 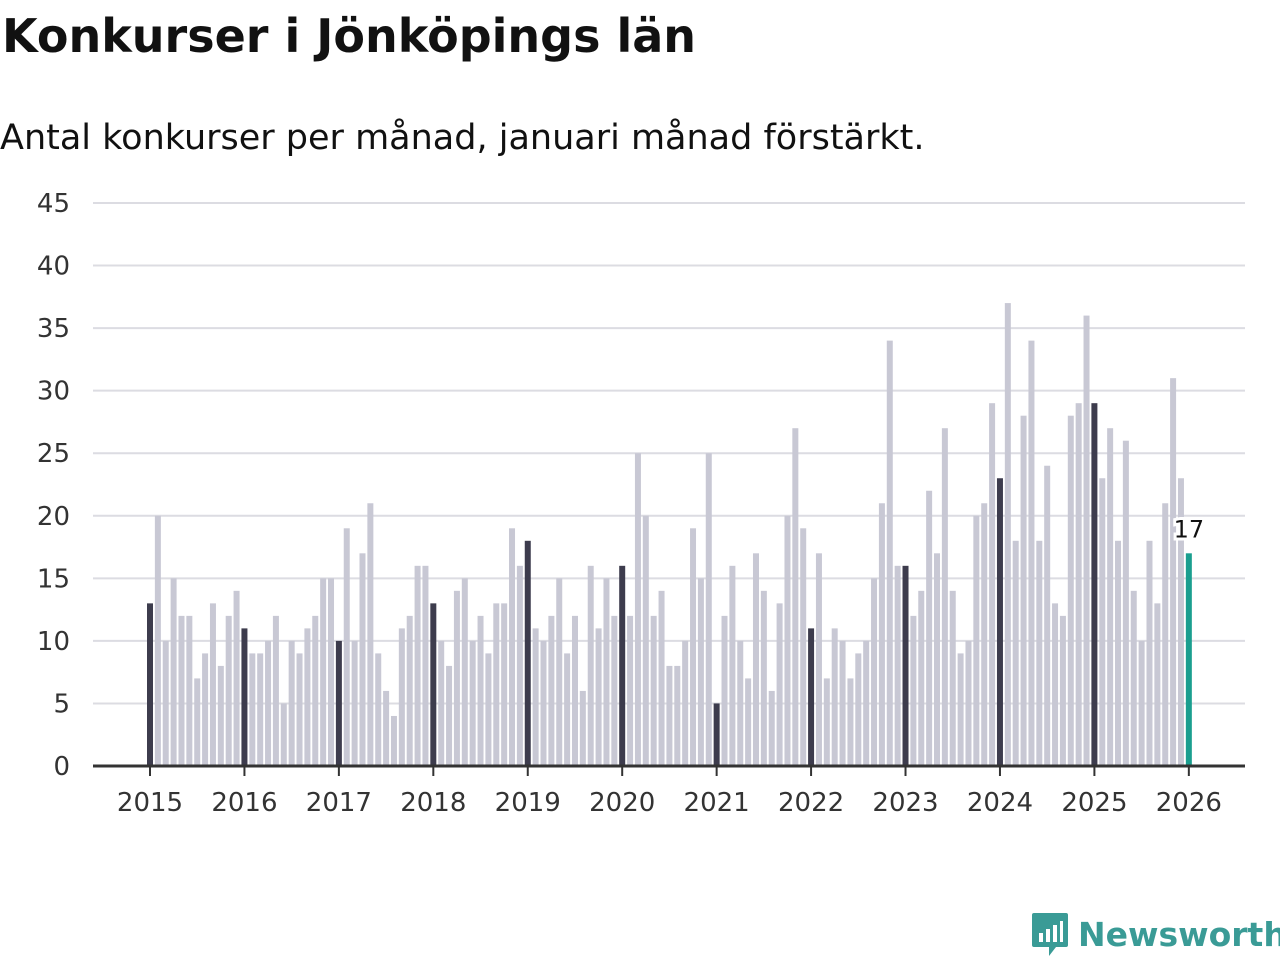 I want to click on y-tick-label: 0, so click(x=61, y=767).